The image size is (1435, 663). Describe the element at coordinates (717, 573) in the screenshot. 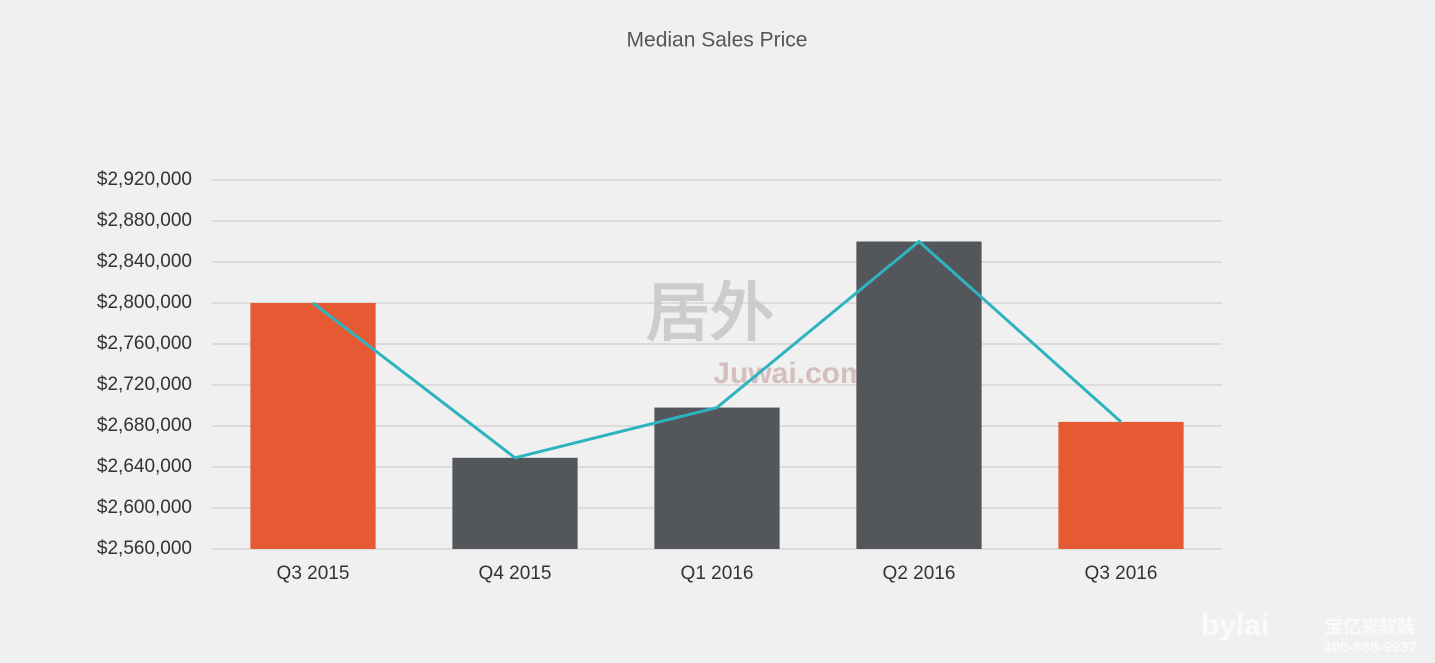

I see `x-tick-label: Q1 2016` at that location.